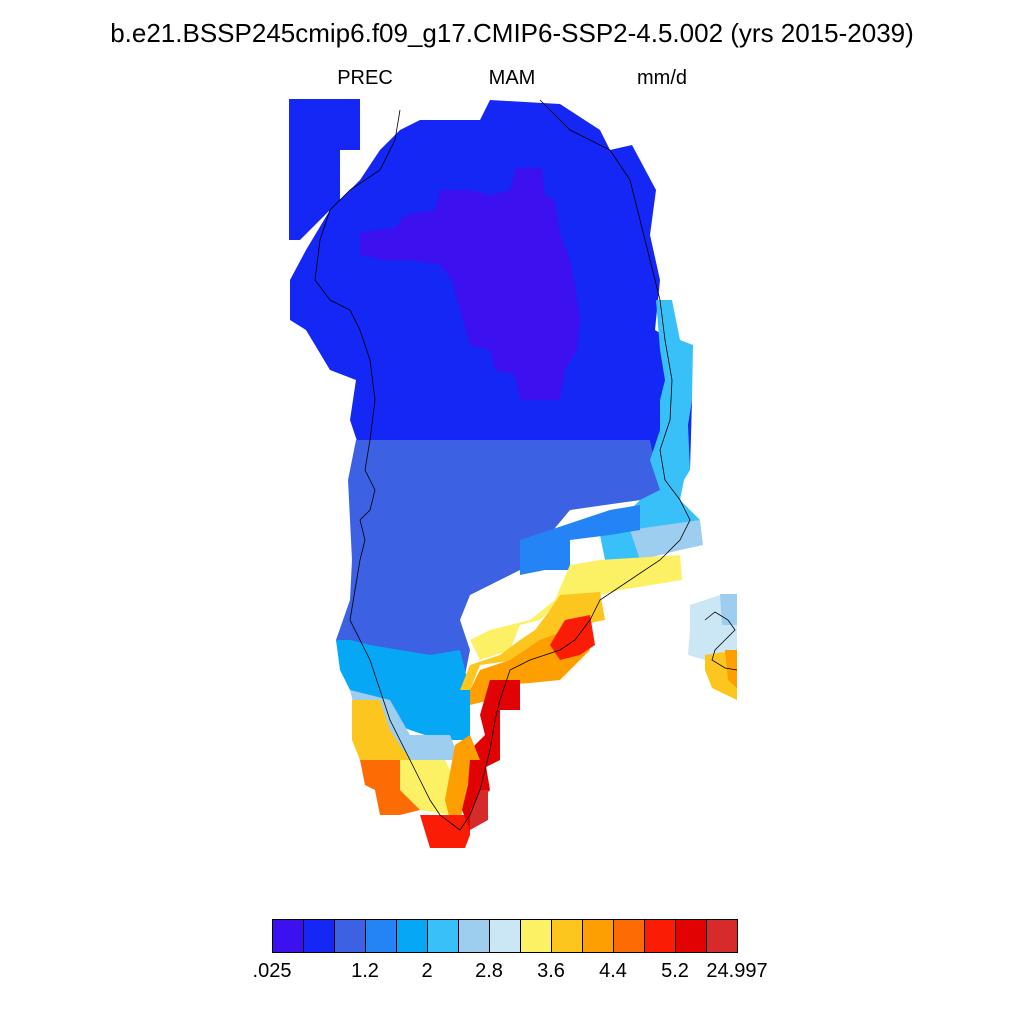 This screenshot has width=1024, height=1024. What do you see at coordinates (365, 78) in the screenshot?
I see `variable-label: PREC` at bounding box center [365, 78].